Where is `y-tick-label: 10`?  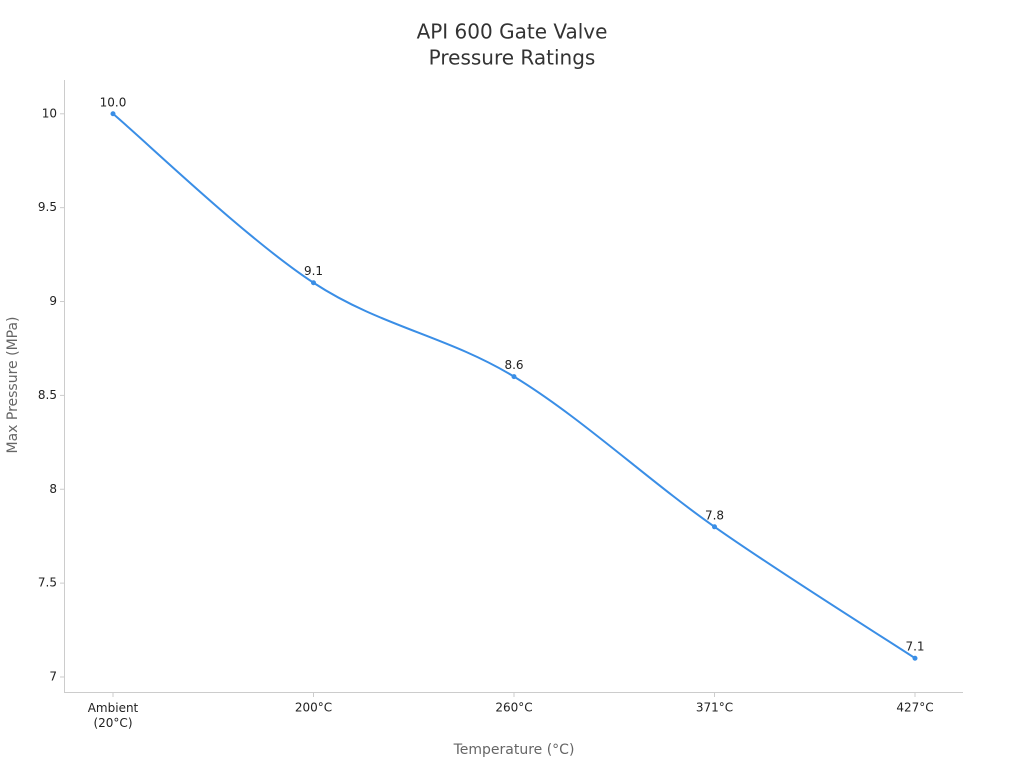
y-tick-label: 10 is located at coordinates (49, 113).